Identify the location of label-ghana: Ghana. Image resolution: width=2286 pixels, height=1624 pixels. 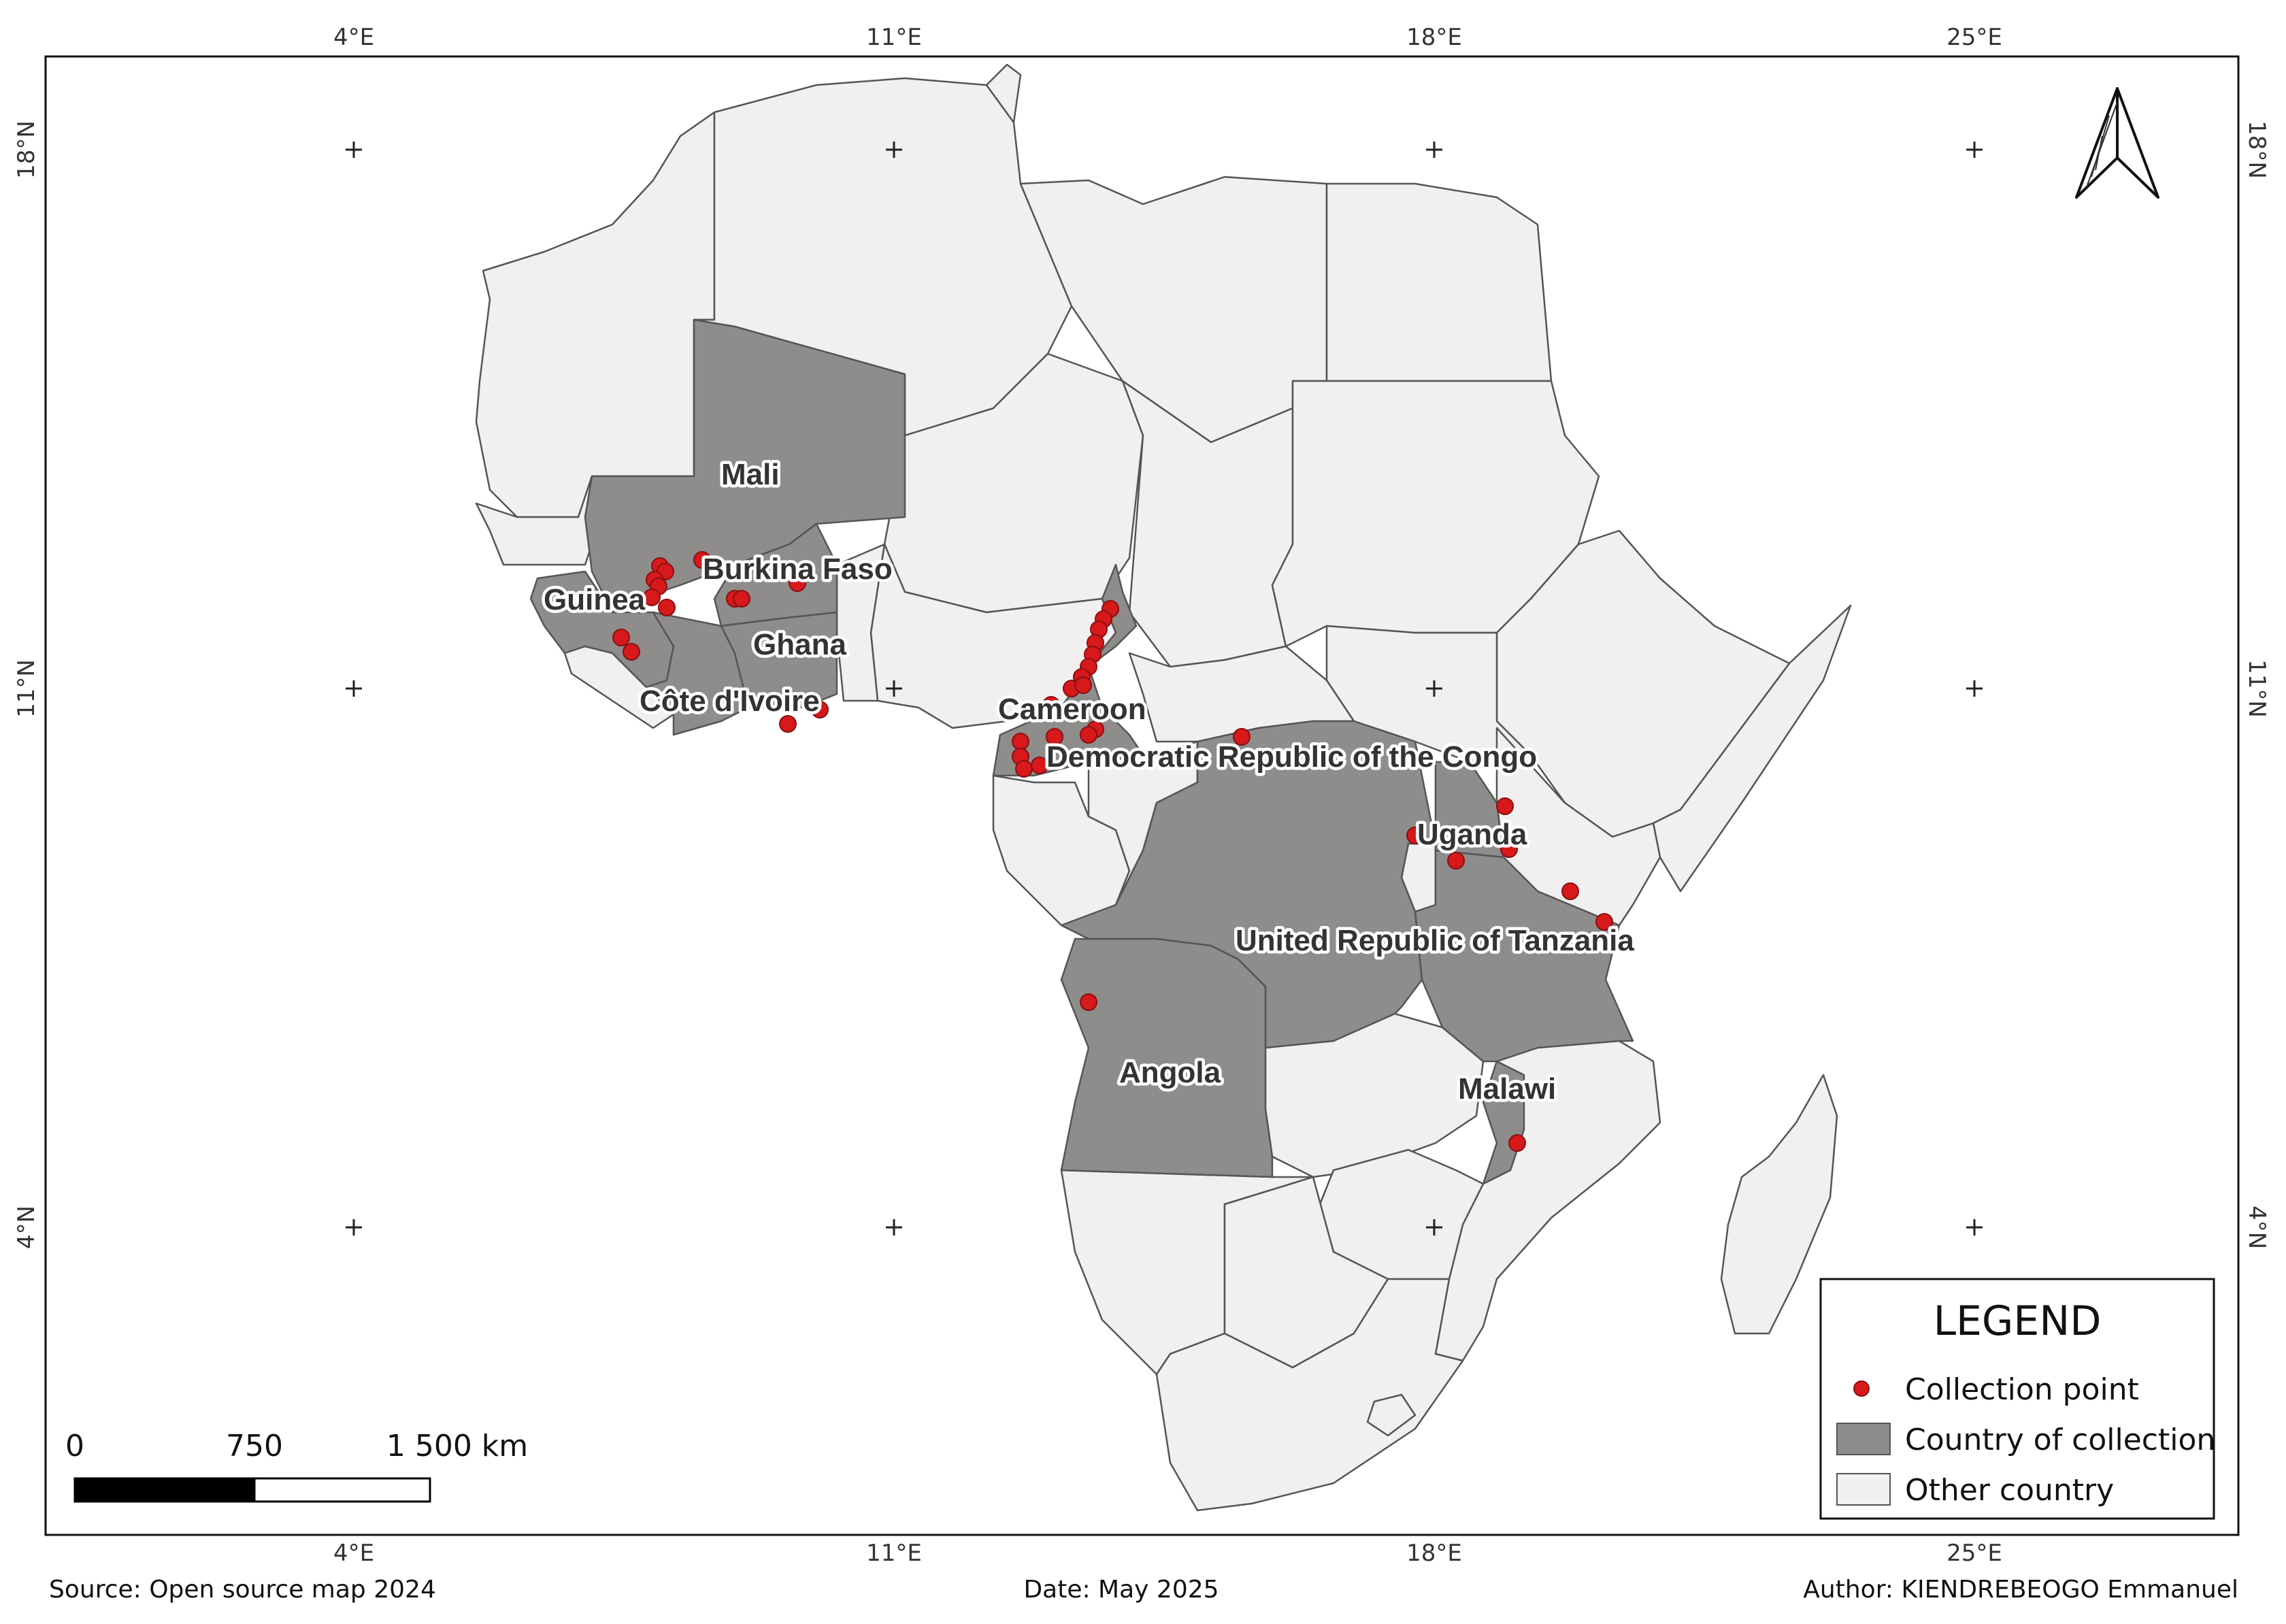
(799, 644).